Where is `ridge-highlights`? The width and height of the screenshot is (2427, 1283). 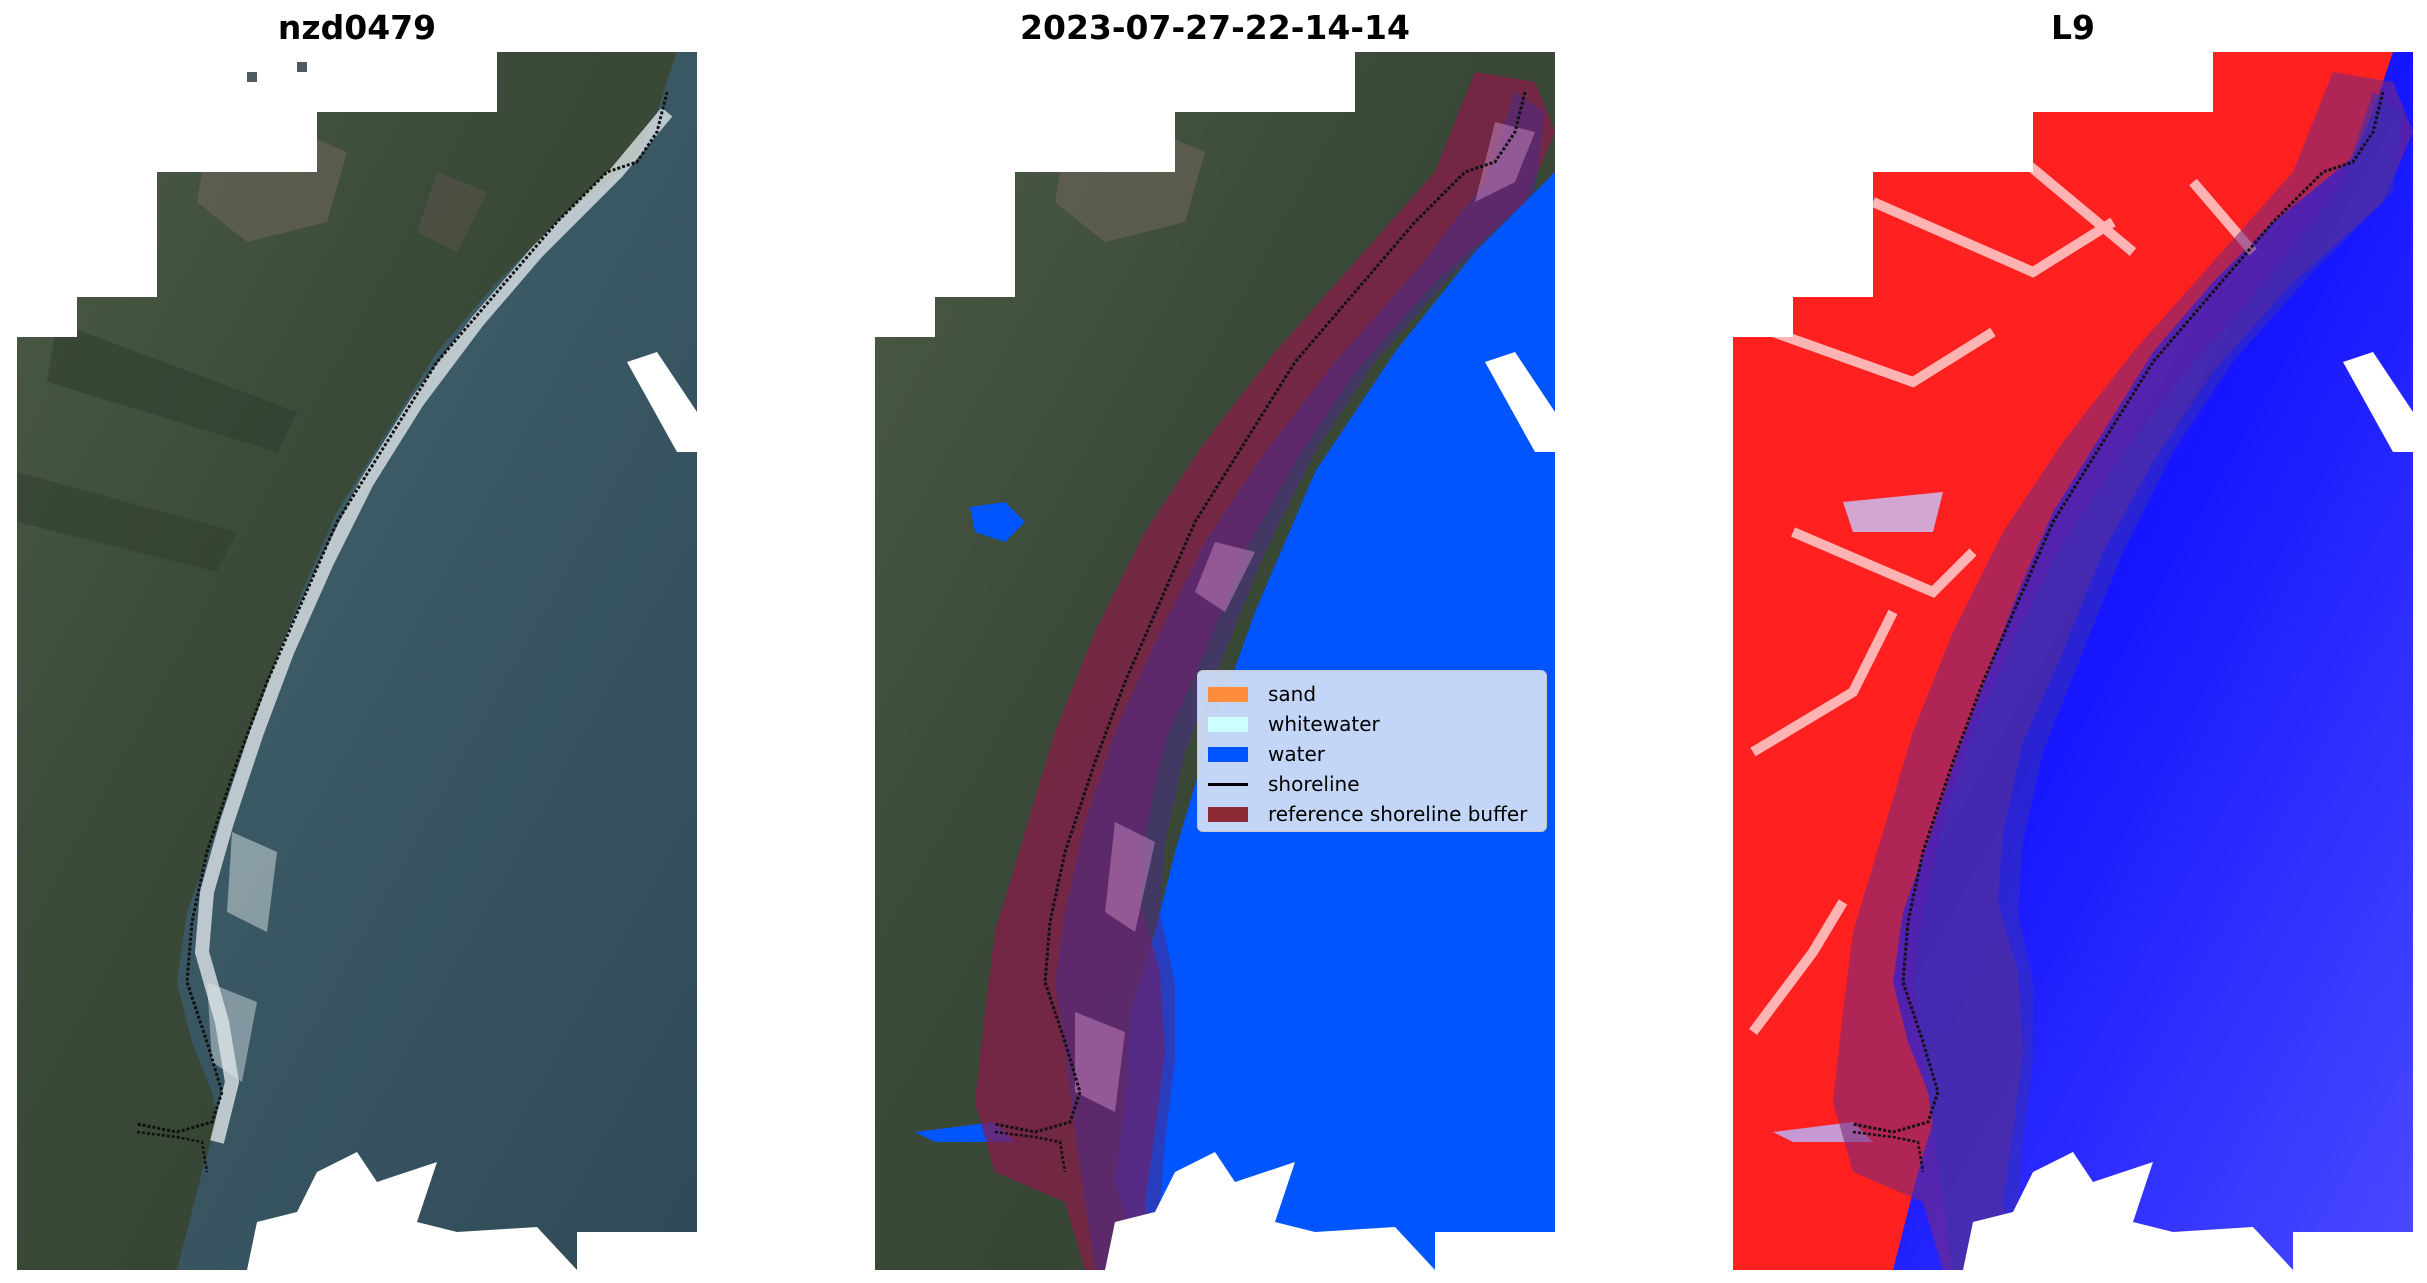 ridge-highlights is located at coordinates (2003, 591).